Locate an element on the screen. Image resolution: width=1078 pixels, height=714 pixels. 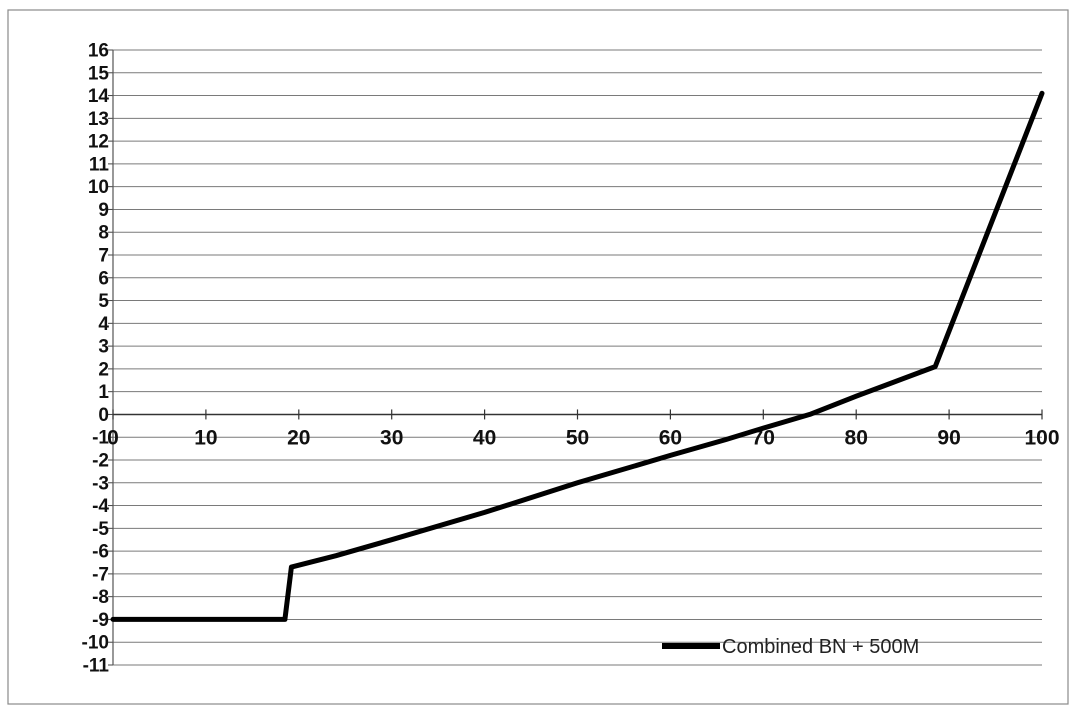
legend-label: Combined BN + 500M is located at coordinates (820, 647).